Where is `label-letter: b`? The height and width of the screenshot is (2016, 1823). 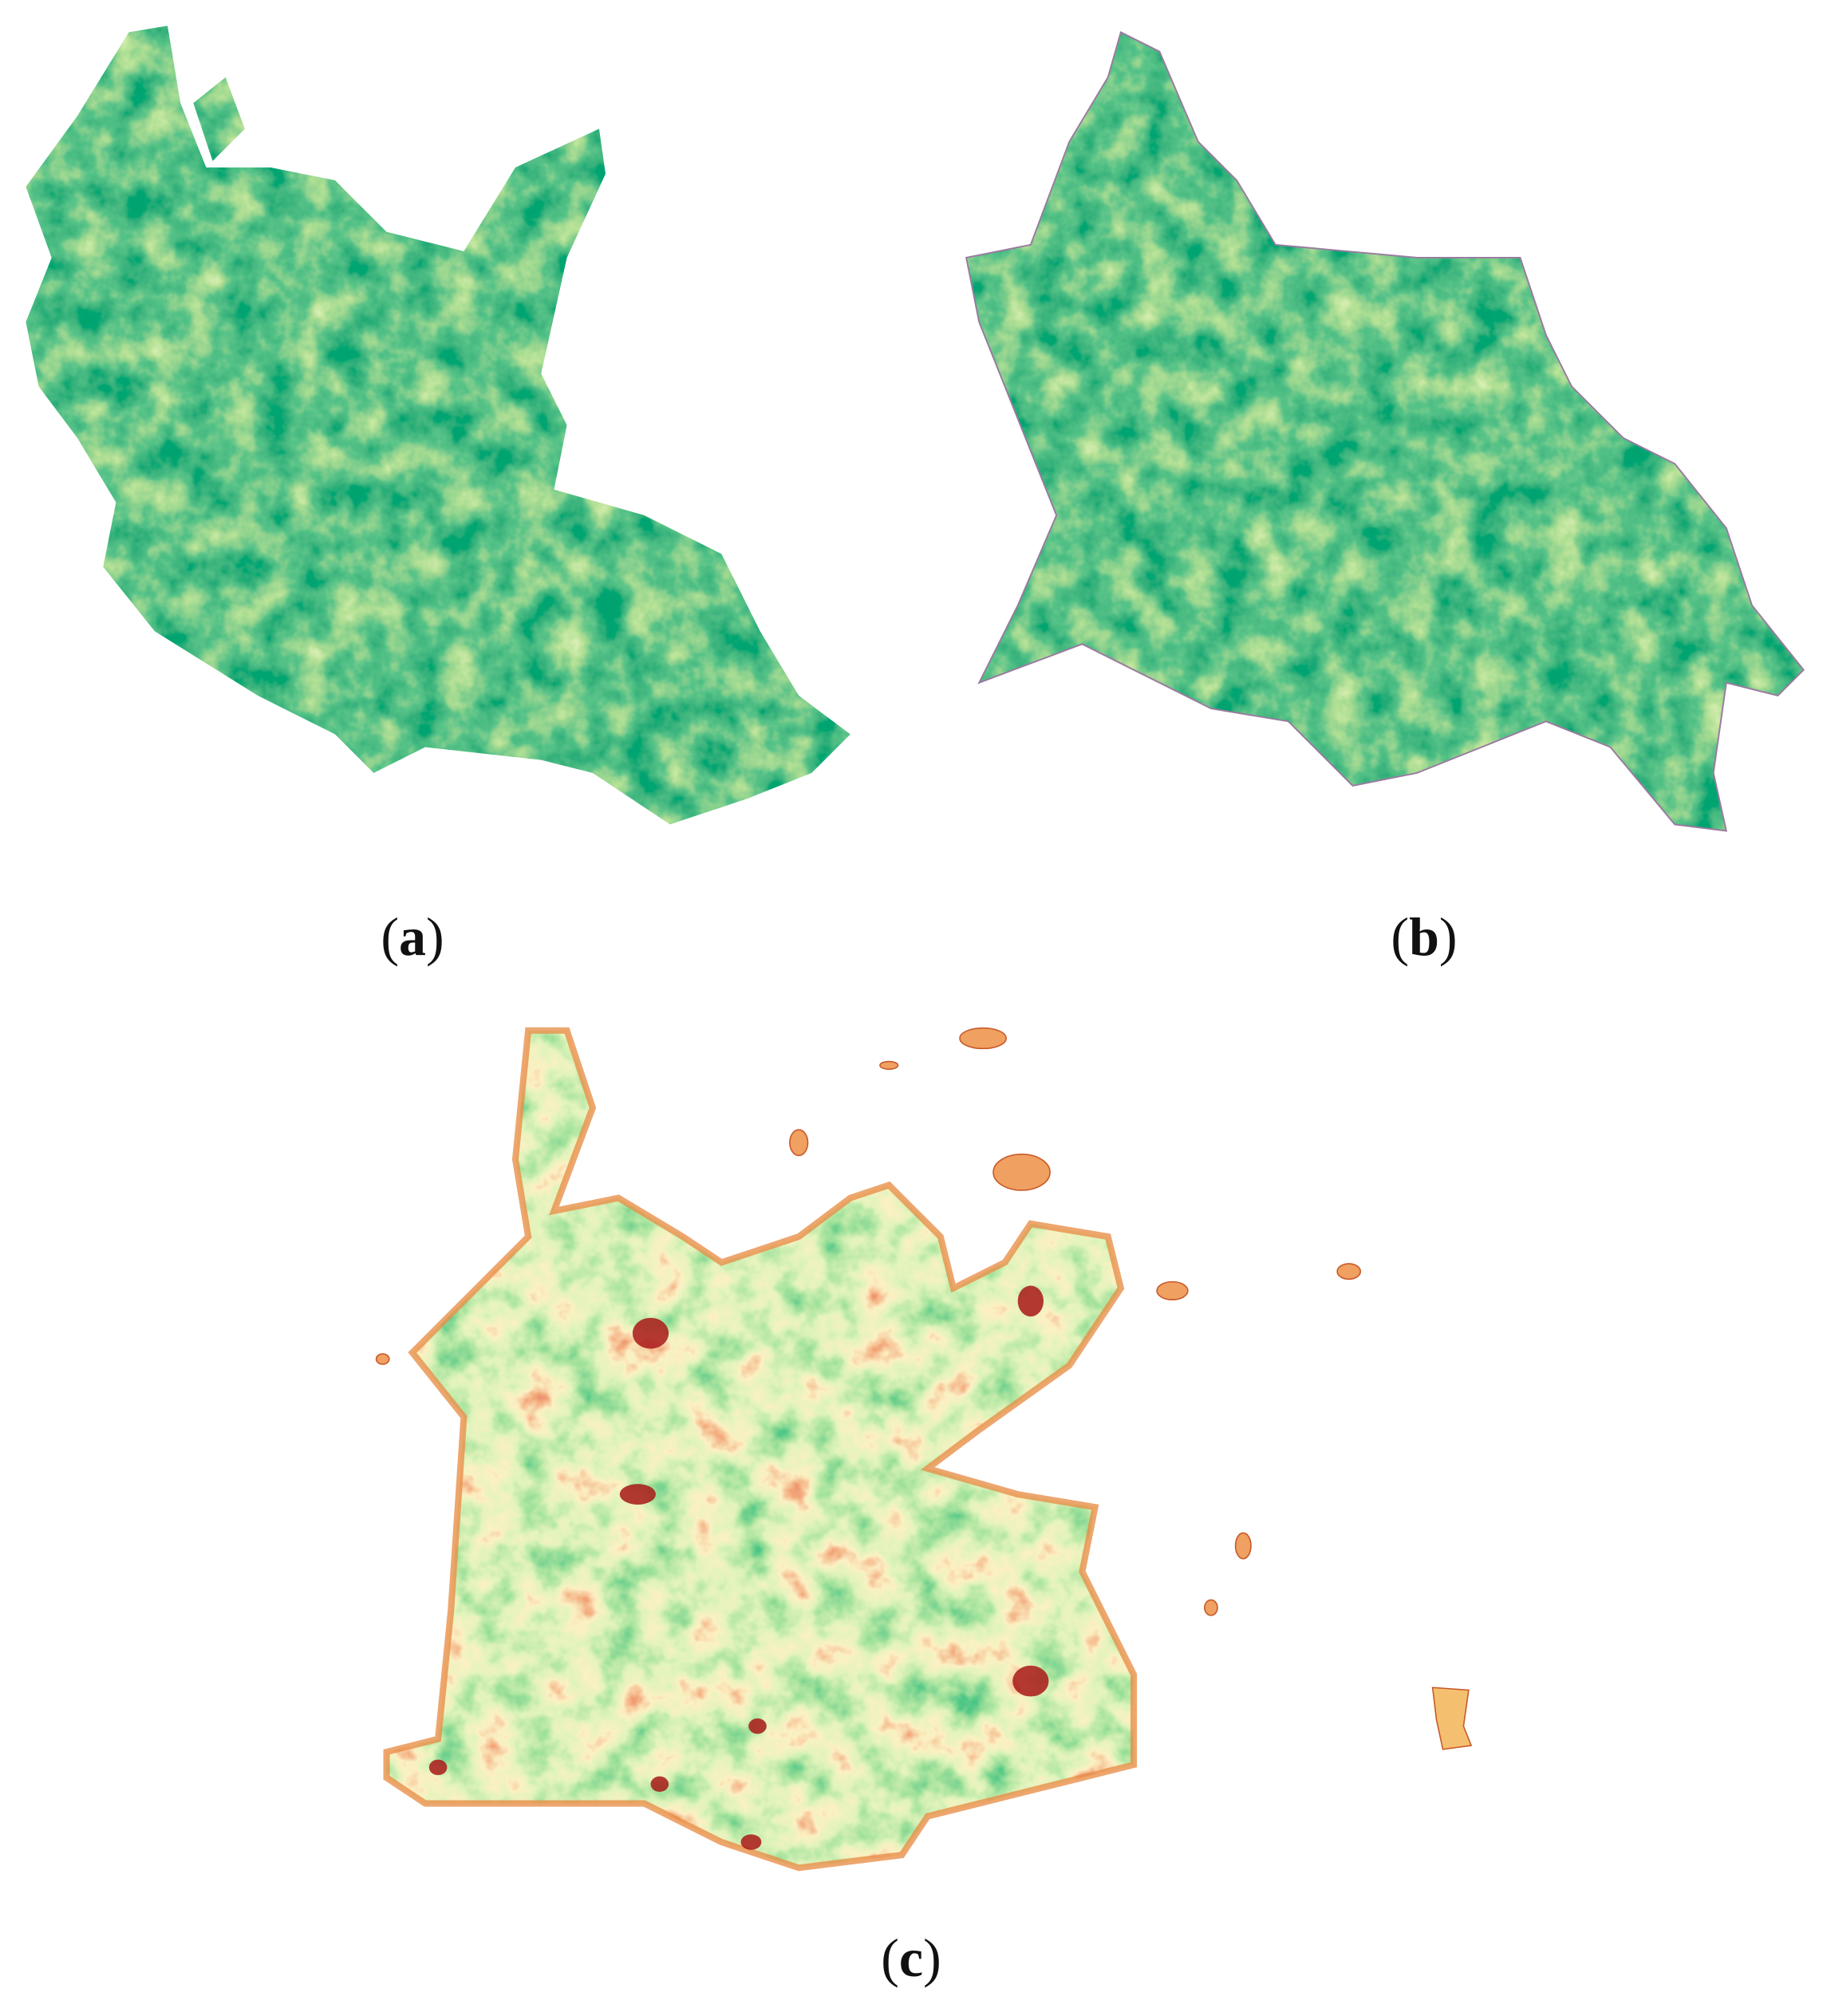
label-letter: b is located at coordinates (1424, 937).